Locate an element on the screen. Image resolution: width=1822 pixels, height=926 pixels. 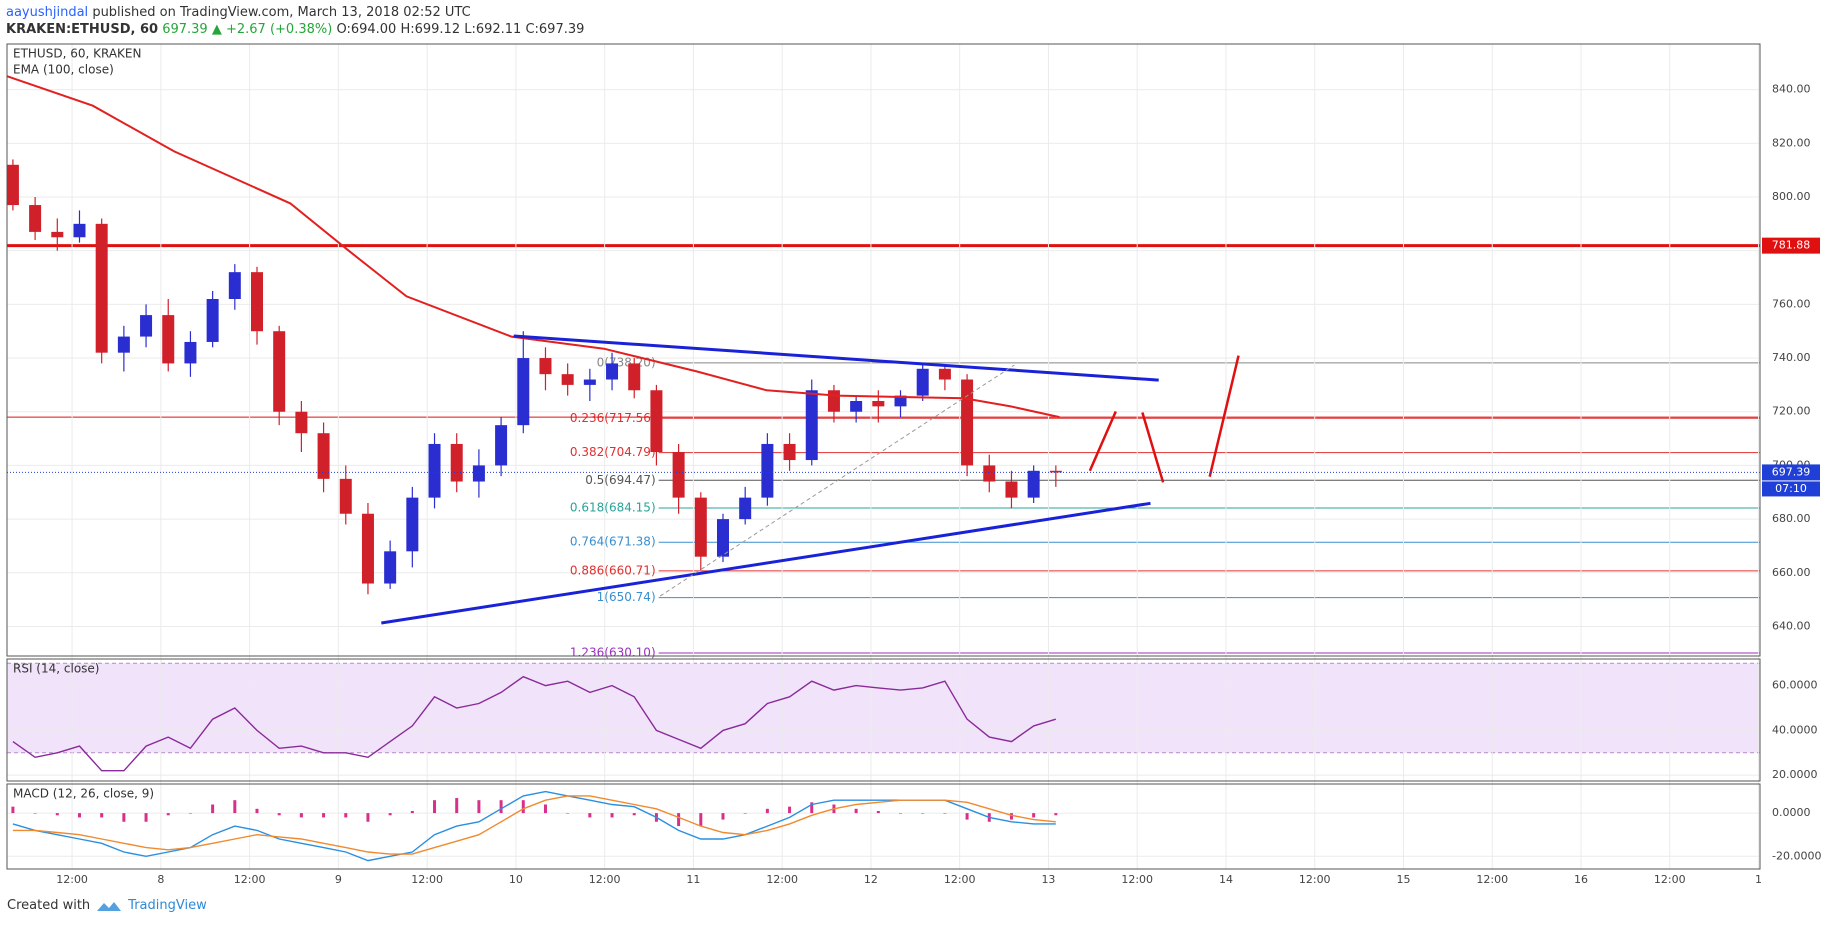
fib-label: 0.382(704.79) is located at coordinates (613, 452).